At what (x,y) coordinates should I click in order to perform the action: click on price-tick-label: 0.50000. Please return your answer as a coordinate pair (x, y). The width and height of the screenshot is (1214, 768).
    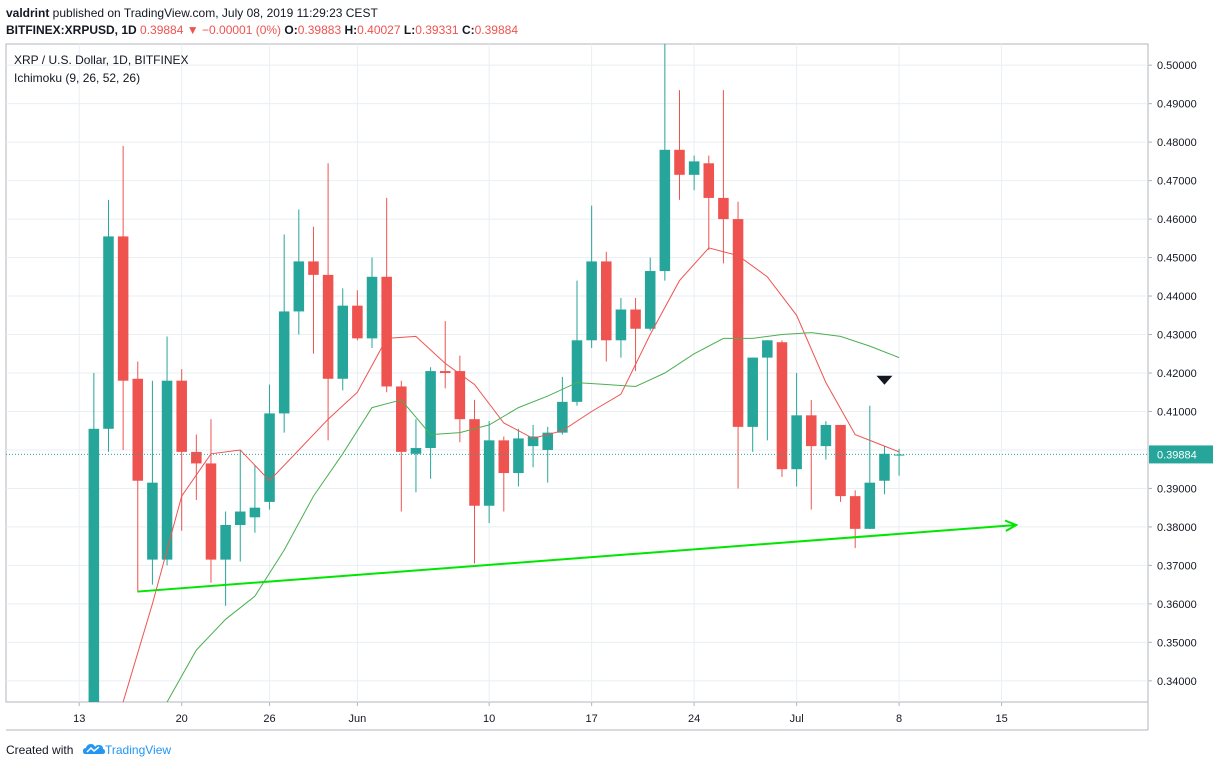
    Looking at the image, I should click on (1177, 66).